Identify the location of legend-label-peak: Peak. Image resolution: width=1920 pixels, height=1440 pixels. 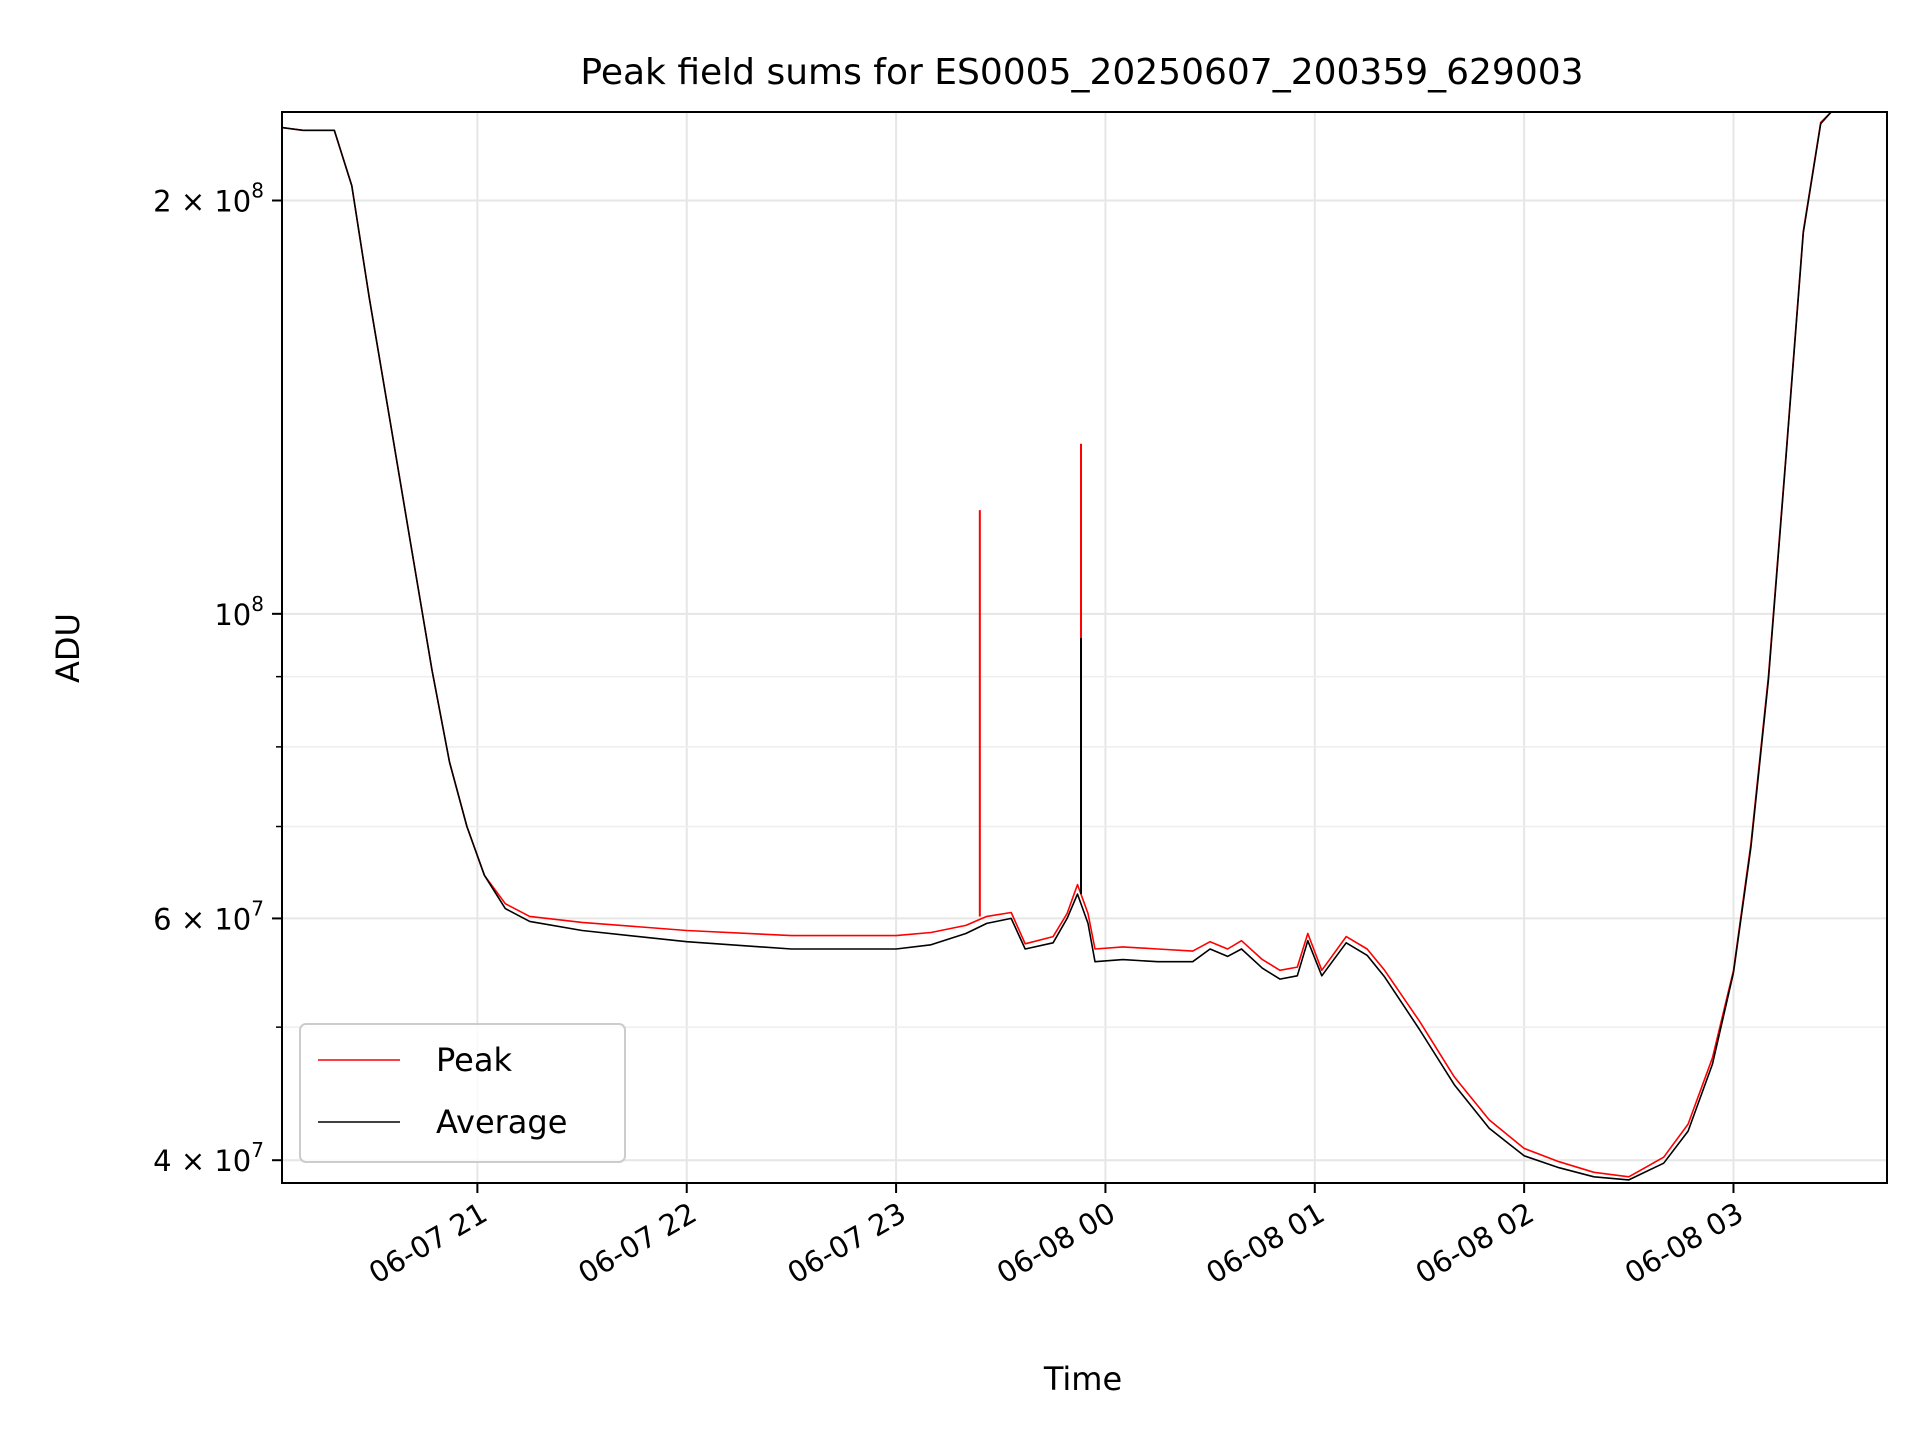
(474, 1060).